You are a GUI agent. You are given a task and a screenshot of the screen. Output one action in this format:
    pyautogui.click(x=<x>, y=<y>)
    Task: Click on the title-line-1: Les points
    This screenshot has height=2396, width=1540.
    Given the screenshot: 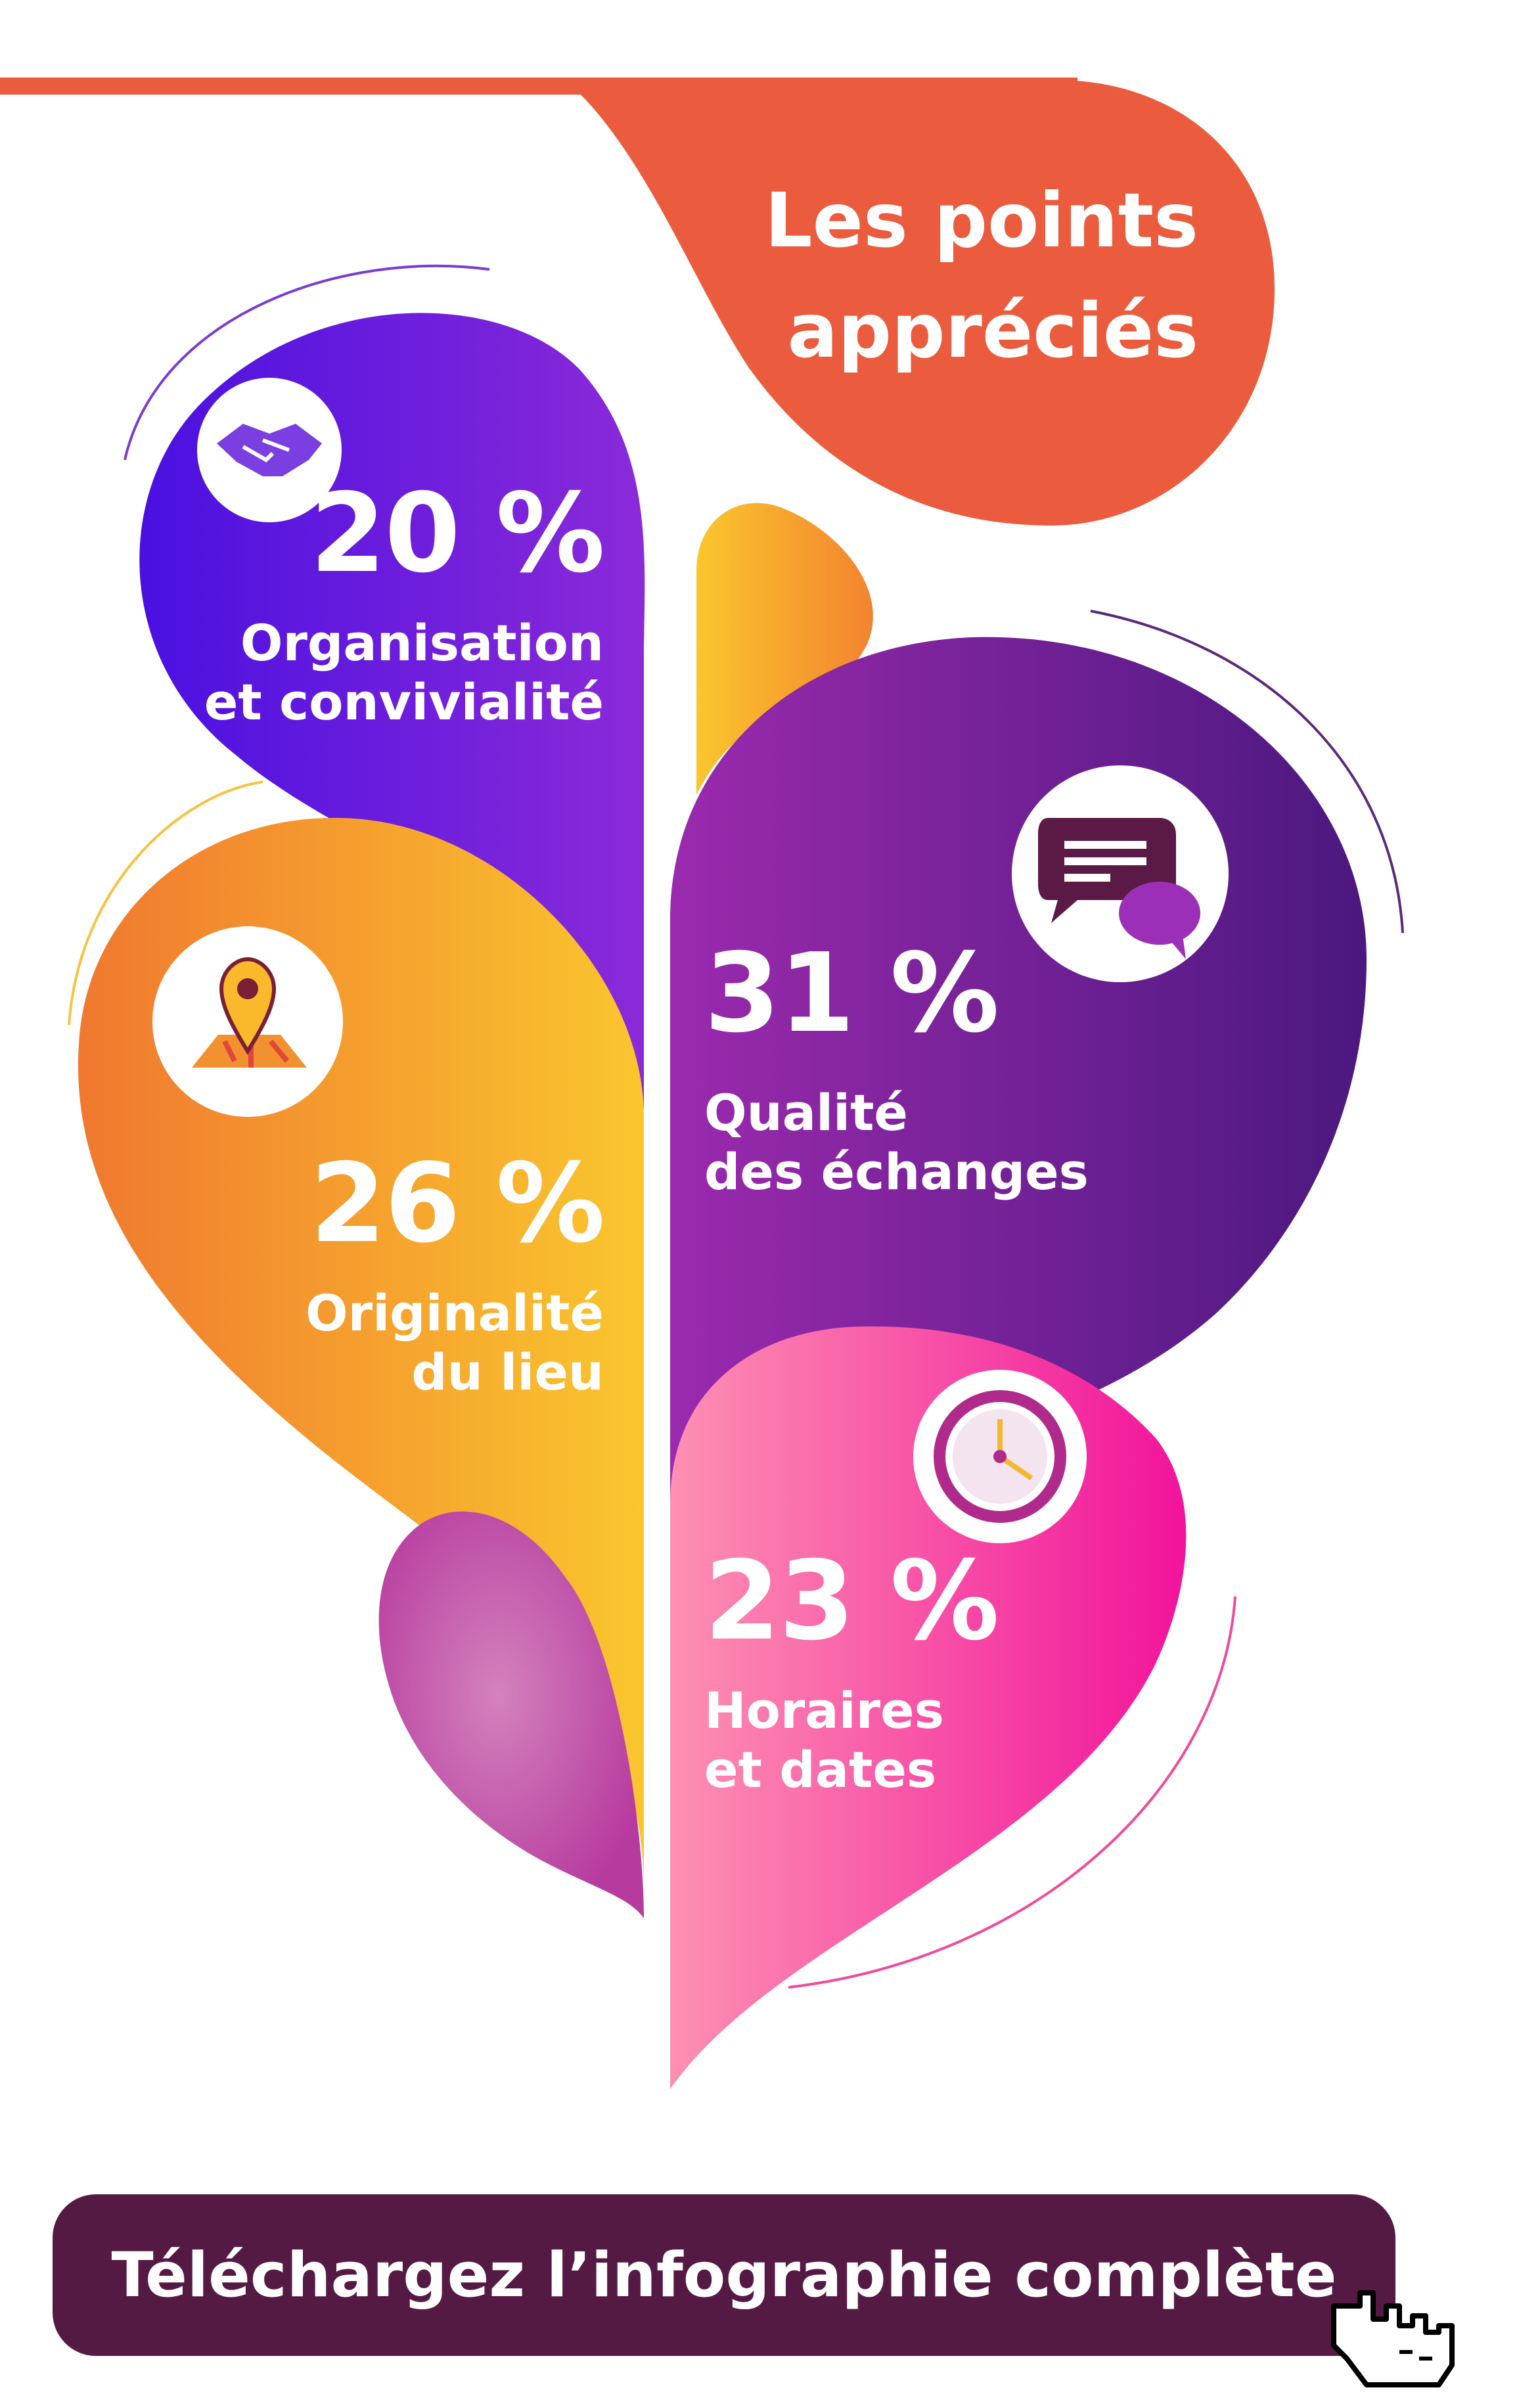 What is the action you would take?
    pyautogui.click(x=981, y=220)
    